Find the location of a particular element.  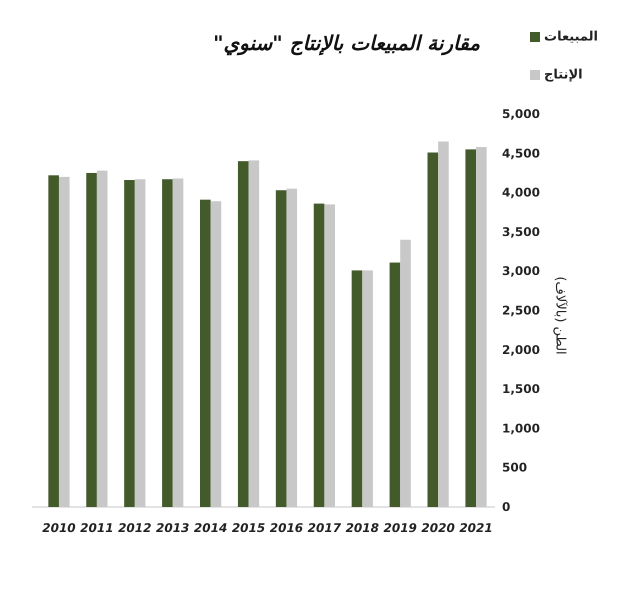

x-tick-label: 2018 is located at coordinates (362, 528).